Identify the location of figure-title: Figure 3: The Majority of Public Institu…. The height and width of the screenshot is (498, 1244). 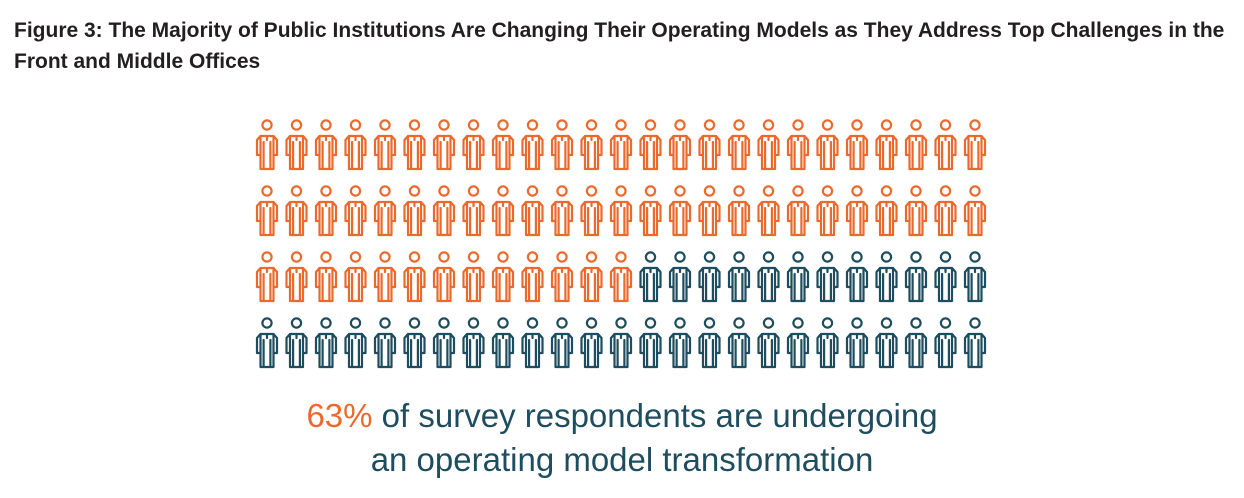
(619, 46).